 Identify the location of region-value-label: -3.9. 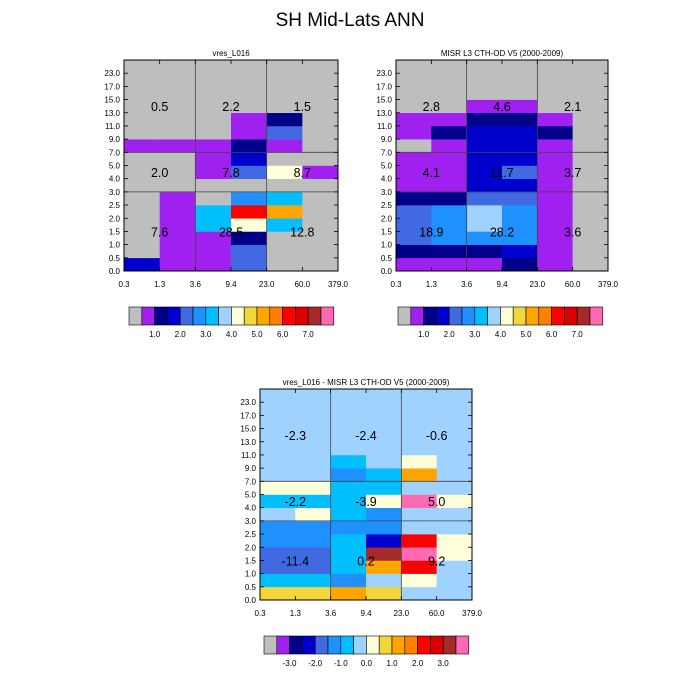
(366, 502).